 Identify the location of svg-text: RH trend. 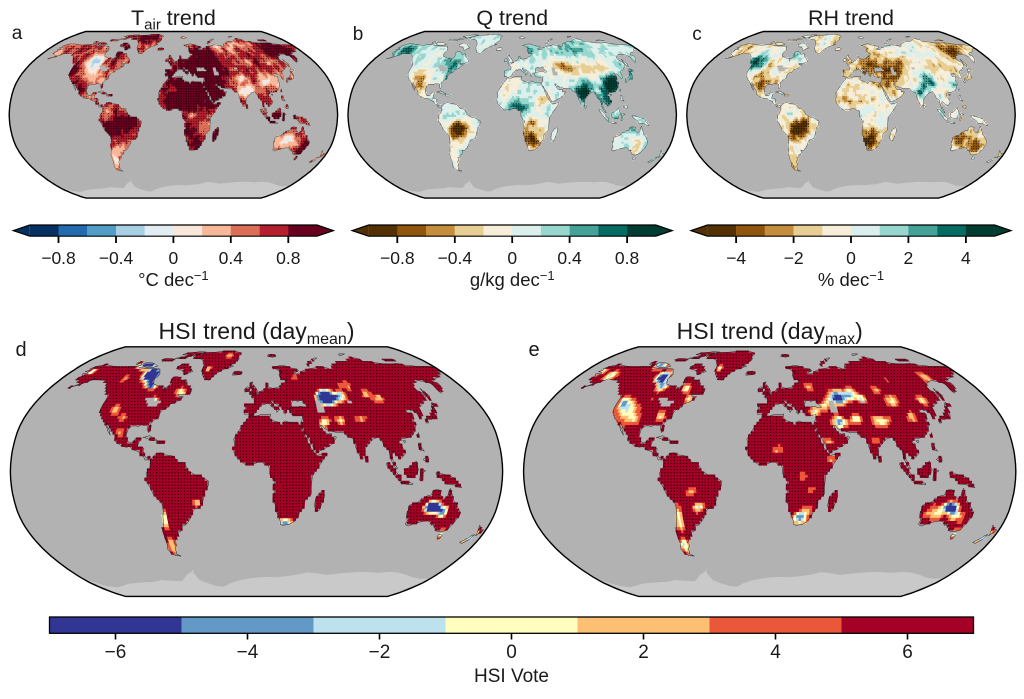
(851, 18).